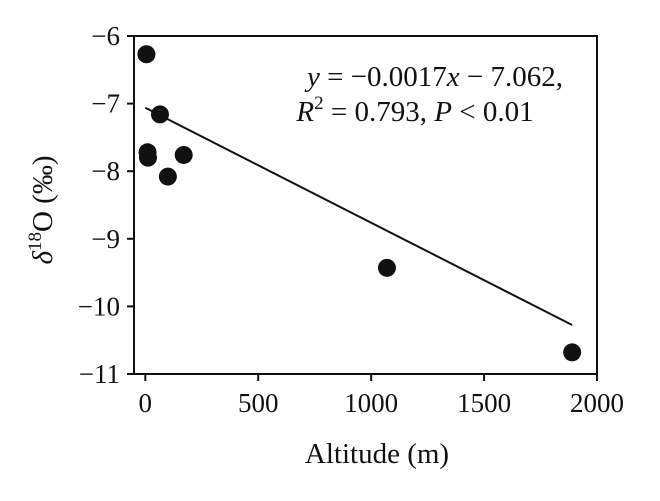 The height and width of the screenshot is (501, 660). I want to click on y-title-delta: δ, so click(43, 258).